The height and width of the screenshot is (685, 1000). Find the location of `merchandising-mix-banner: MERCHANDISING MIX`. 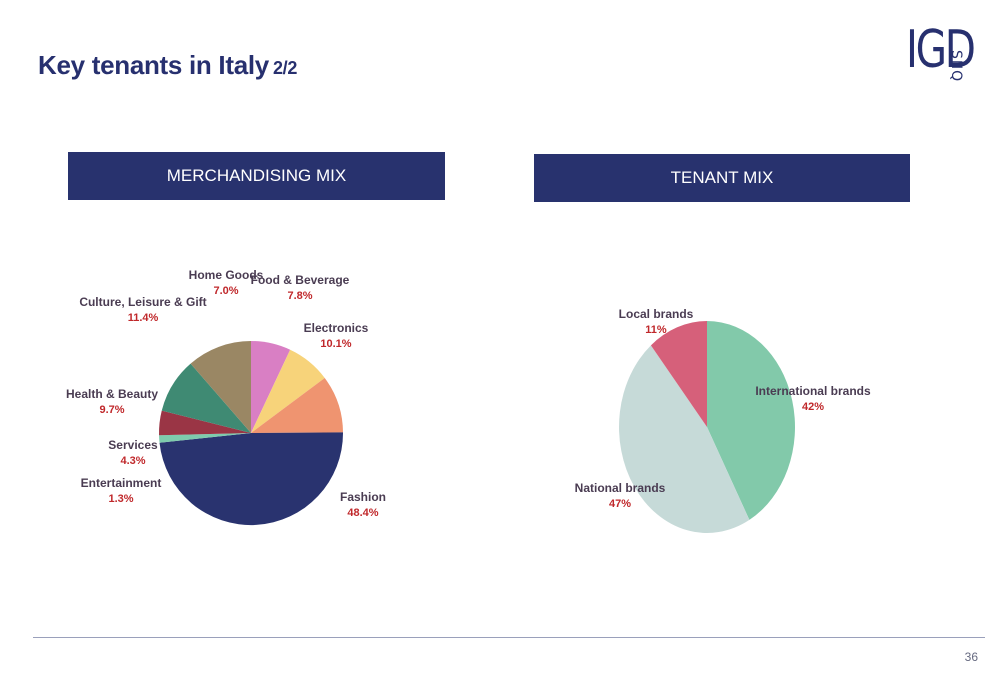

merchandising-mix-banner: MERCHANDISING MIX is located at coordinates (256, 176).